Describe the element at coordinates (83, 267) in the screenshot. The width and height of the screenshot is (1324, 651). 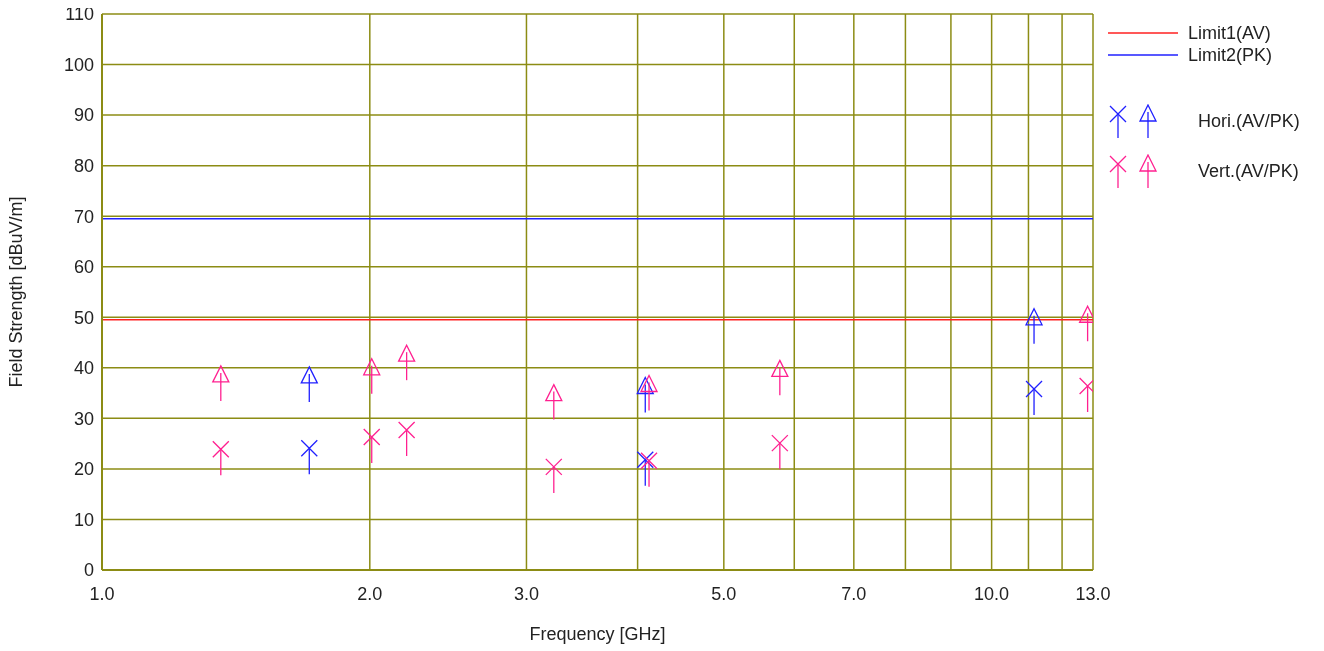
I see `y-tick-label: 60` at that location.